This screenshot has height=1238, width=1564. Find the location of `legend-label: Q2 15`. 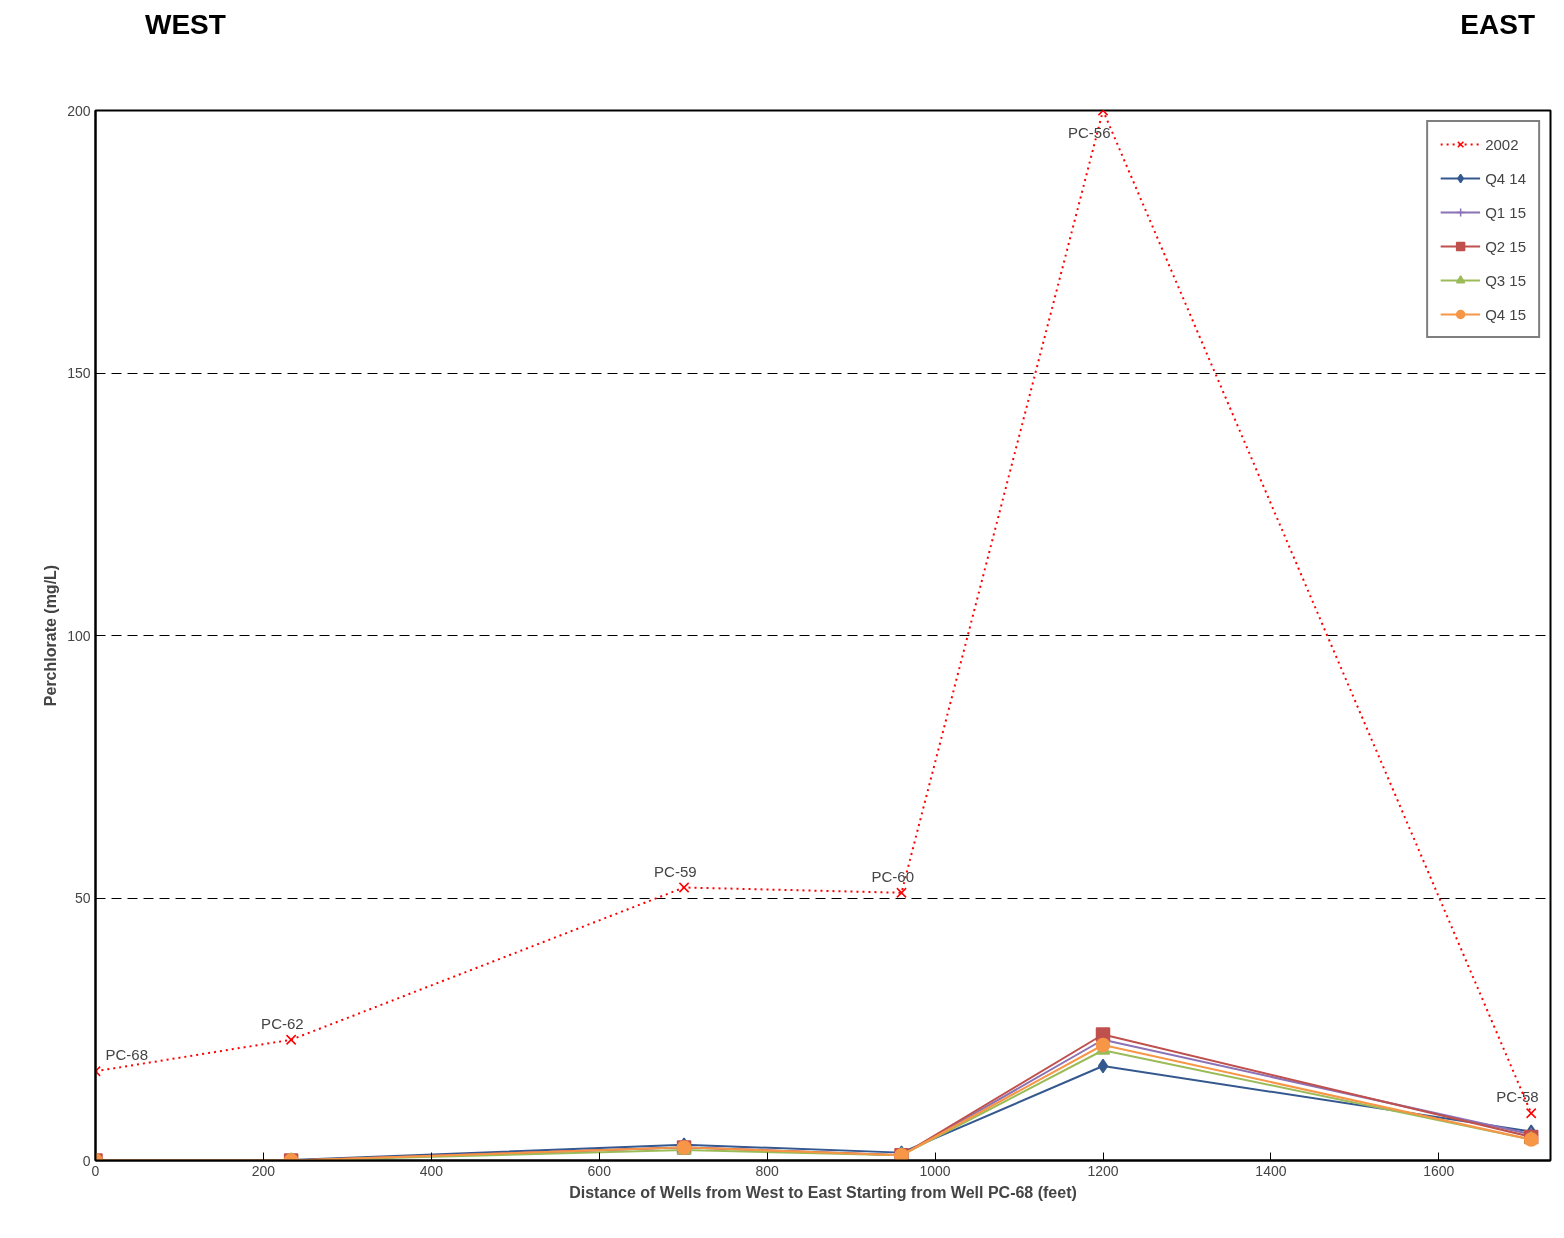

legend-label: Q2 15 is located at coordinates (1505, 246).